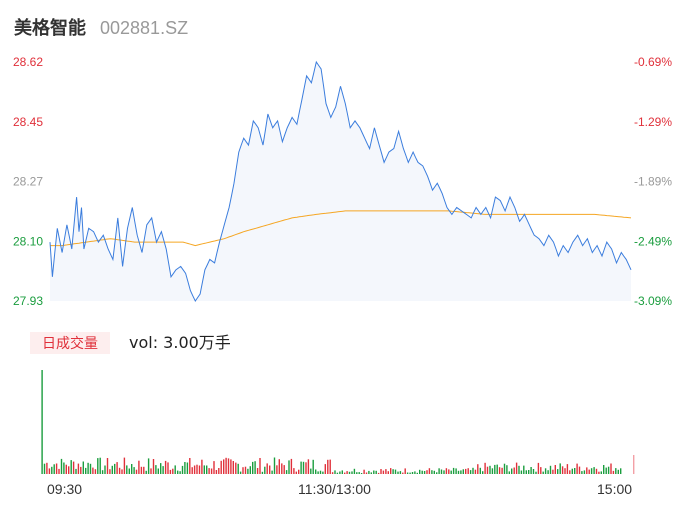 The width and height of the screenshot is (686, 524). What do you see at coordinates (341, 228) in the screenshot?
I see `average-line-path` at bounding box center [341, 228].